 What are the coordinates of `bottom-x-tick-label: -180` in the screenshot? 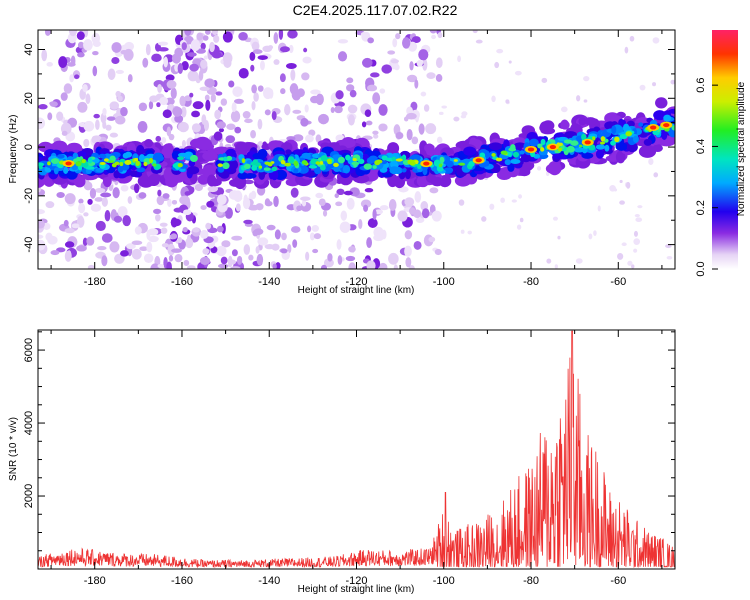 It's located at (95, 581).